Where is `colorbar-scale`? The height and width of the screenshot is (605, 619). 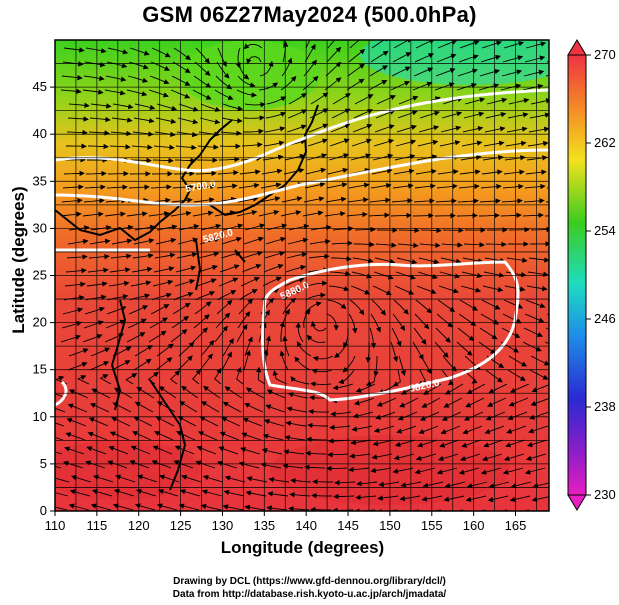 colorbar-scale is located at coordinates (577, 275).